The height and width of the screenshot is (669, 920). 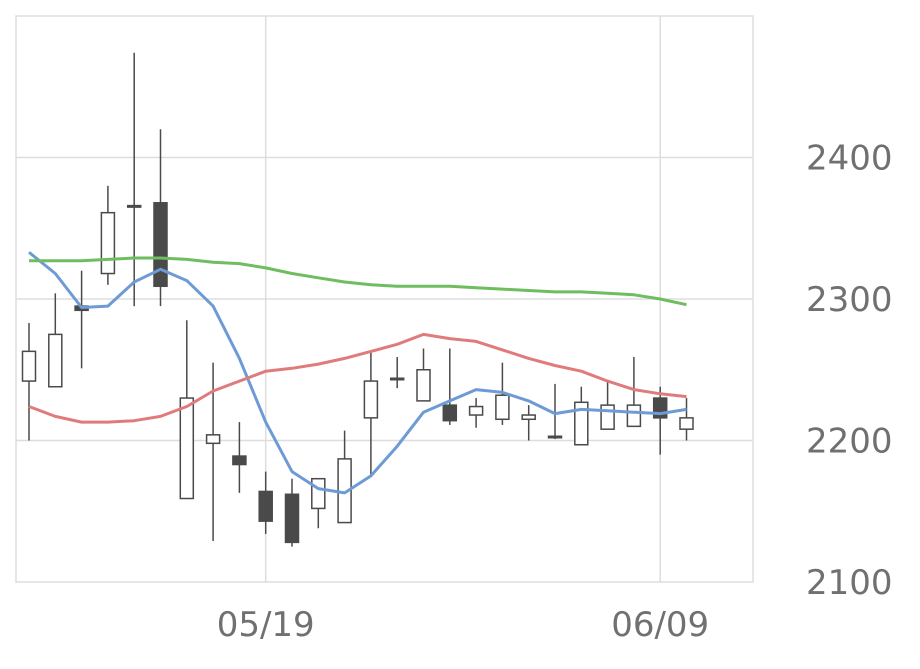 What do you see at coordinates (849, 442) in the screenshot?
I see `y-tick-label: 2200` at bounding box center [849, 442].